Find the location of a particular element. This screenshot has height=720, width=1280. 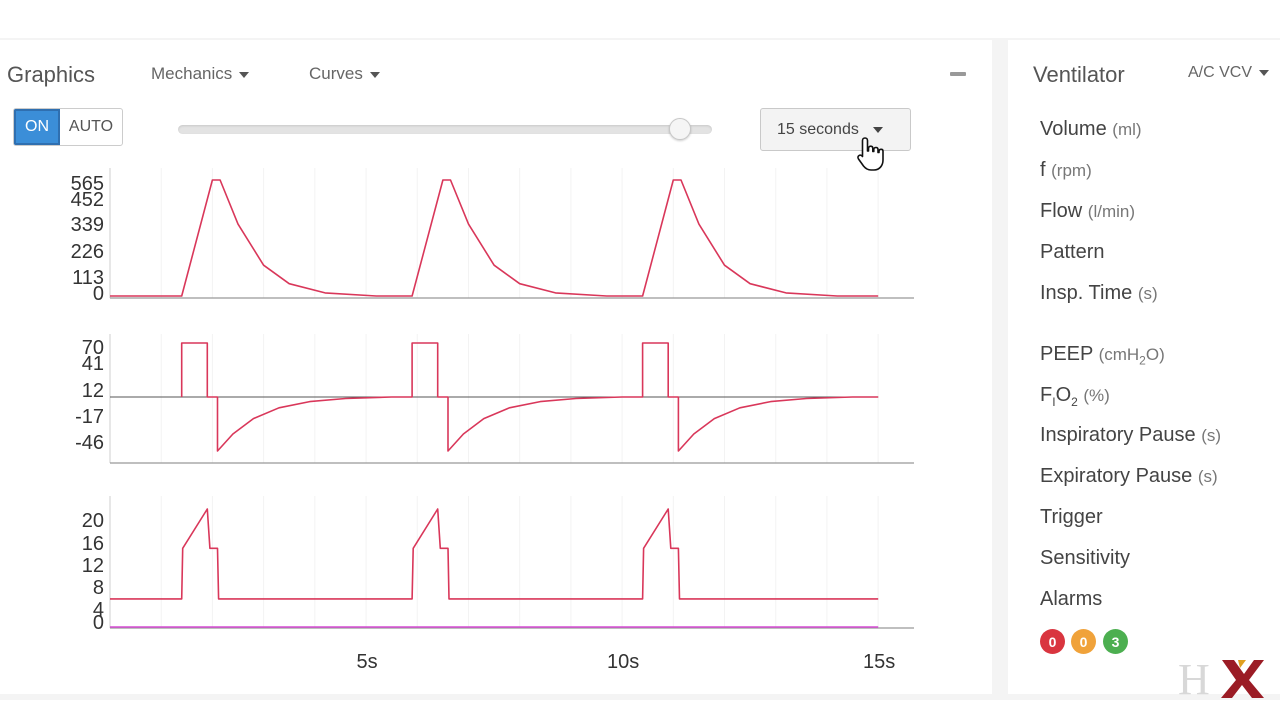

on-button: ON is located at coordinates (37, 127).